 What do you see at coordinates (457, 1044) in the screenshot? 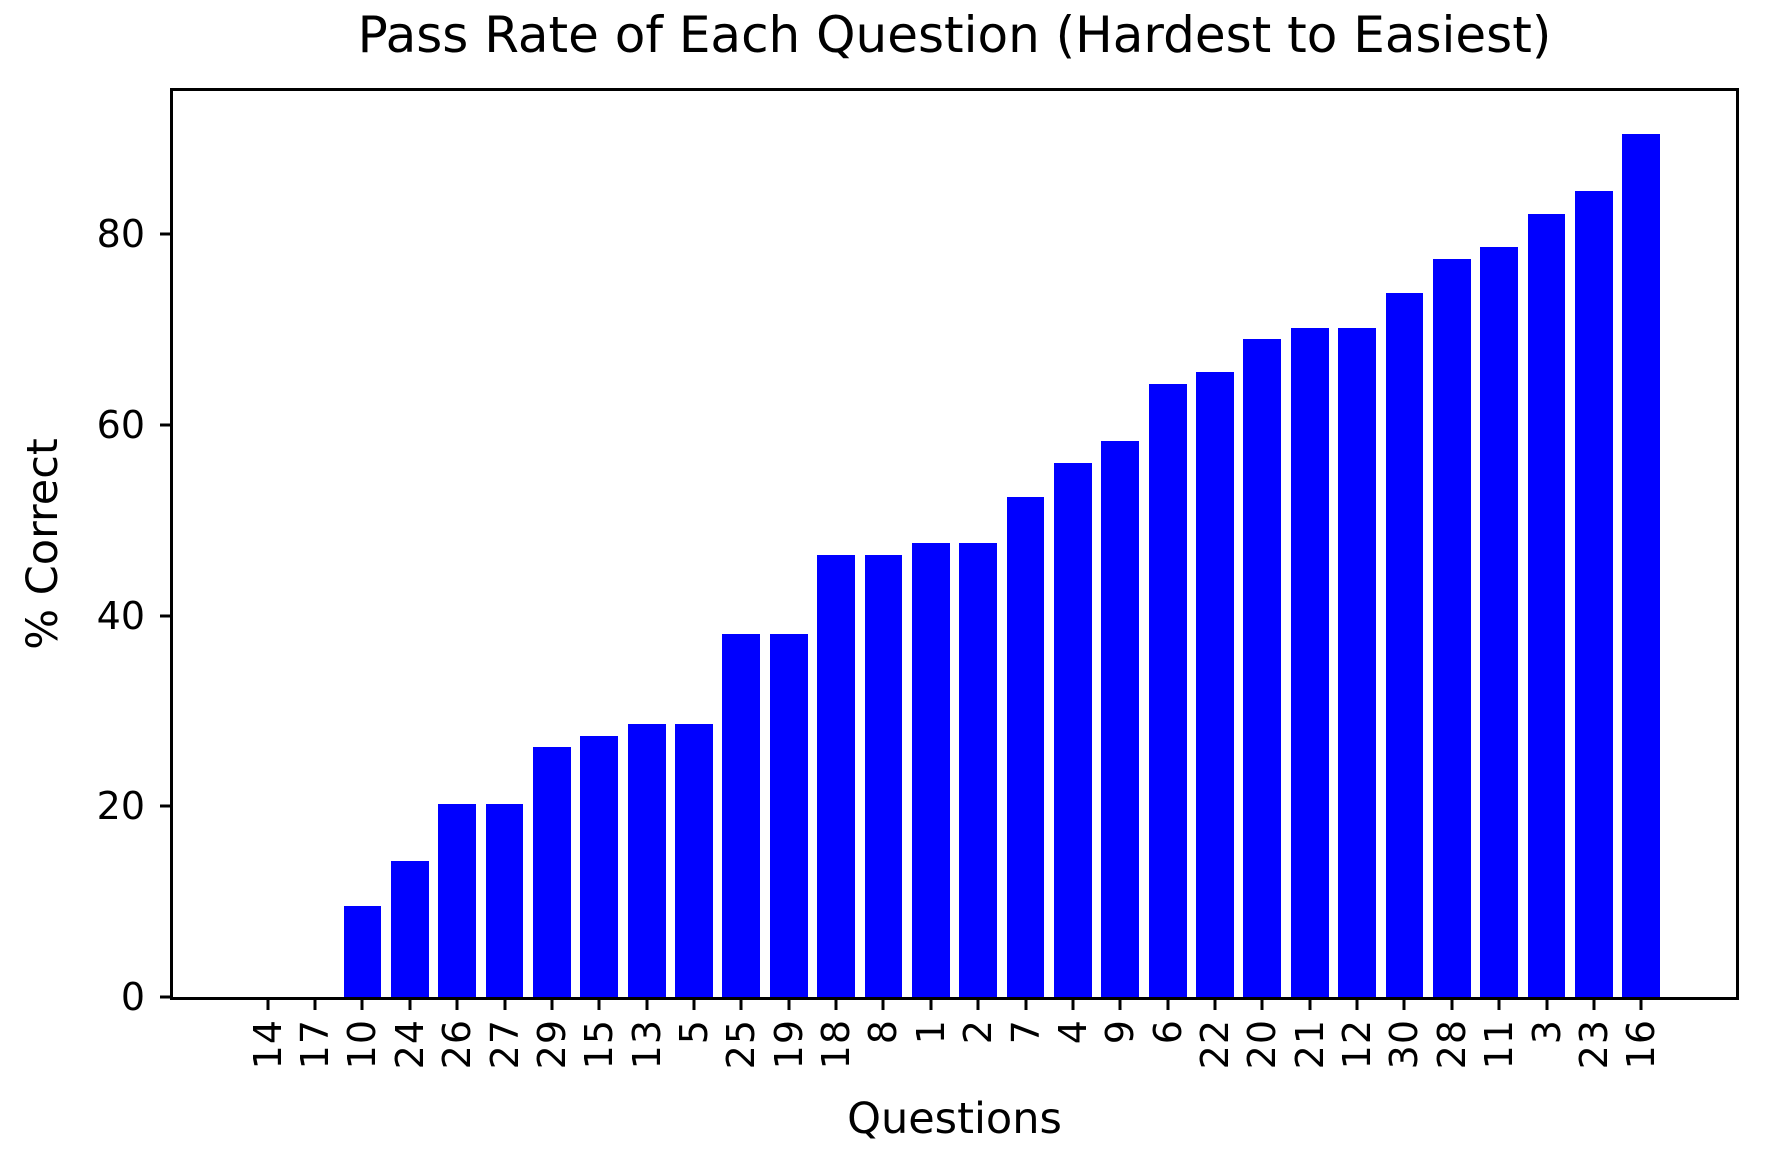
I see `x-tick-label: 26` at bounding box center [457, 1044].